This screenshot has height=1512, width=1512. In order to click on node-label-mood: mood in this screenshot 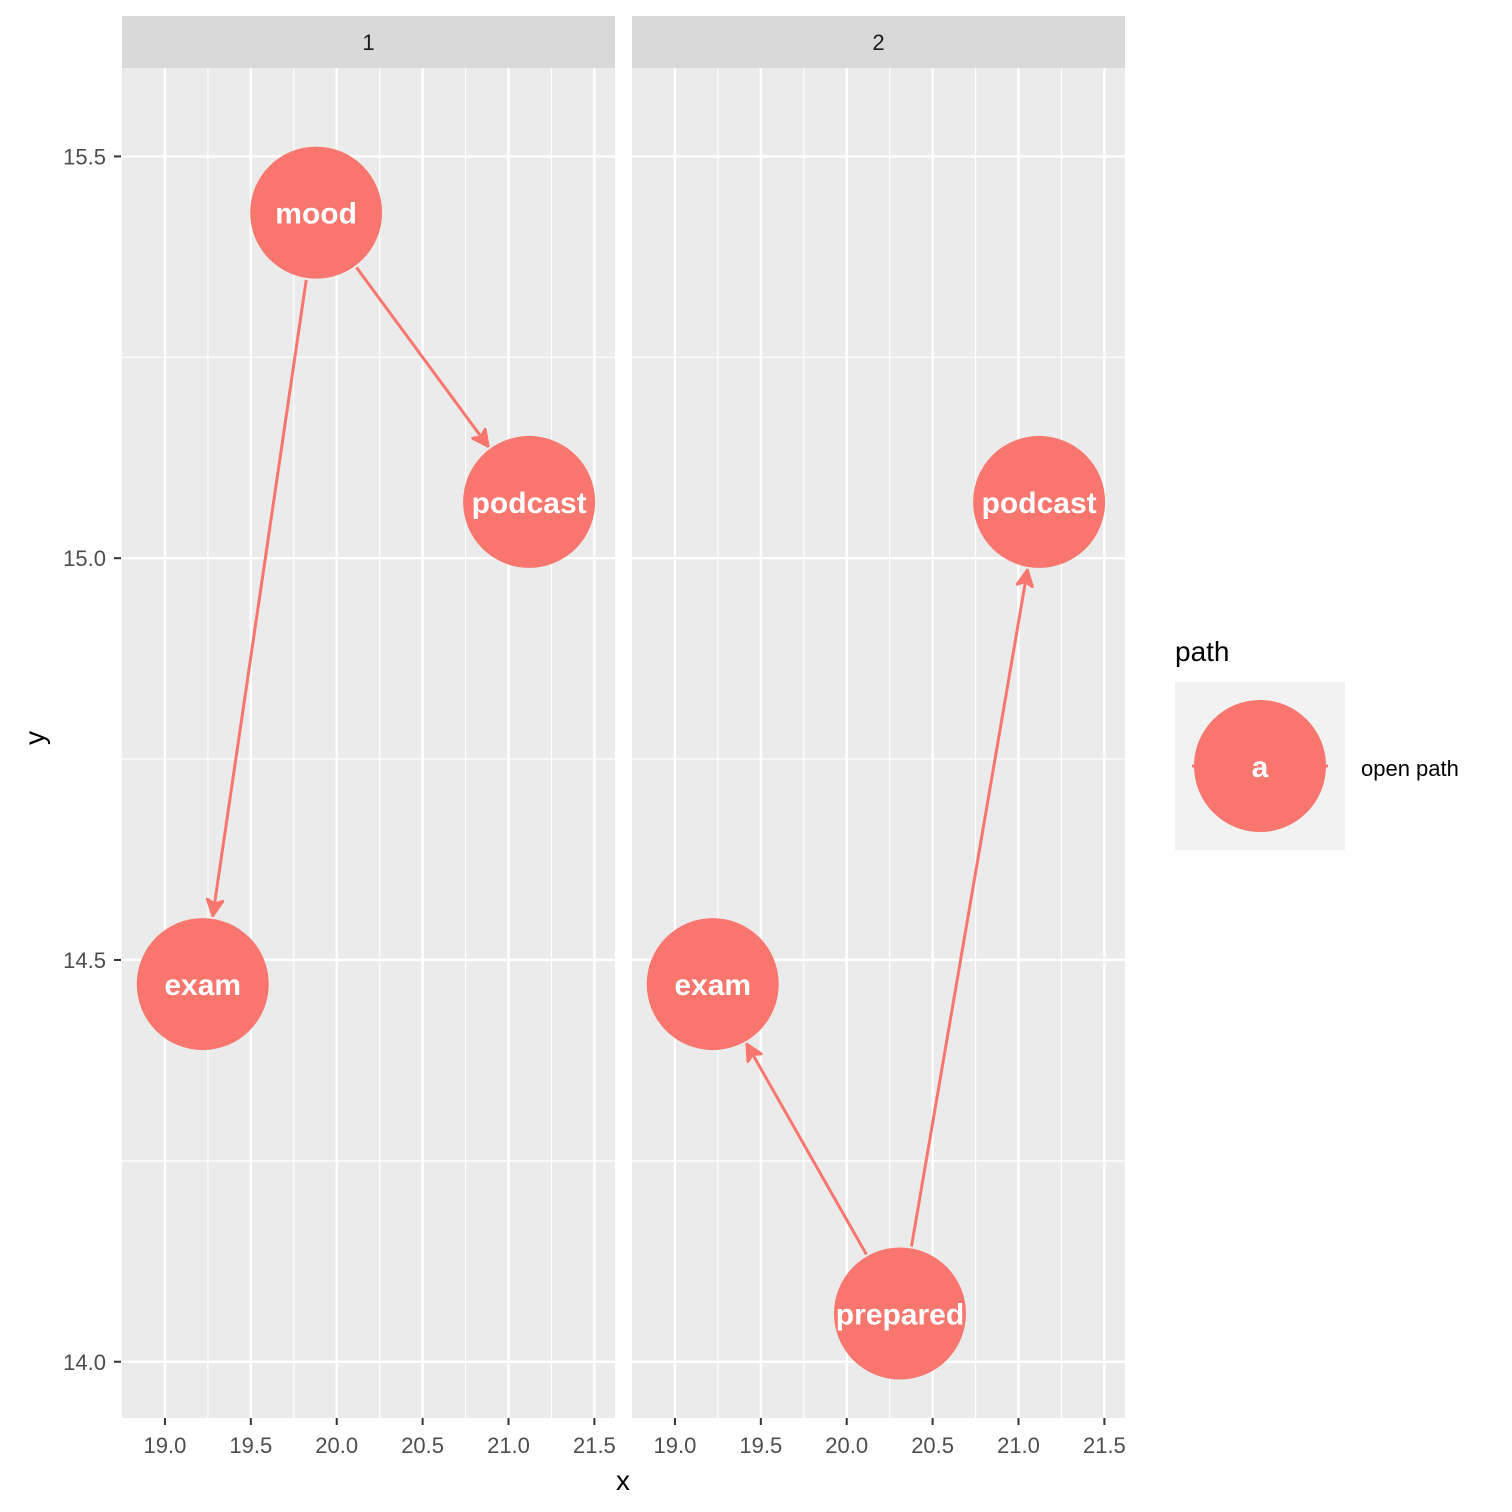, I will do `click(316, 214)`.